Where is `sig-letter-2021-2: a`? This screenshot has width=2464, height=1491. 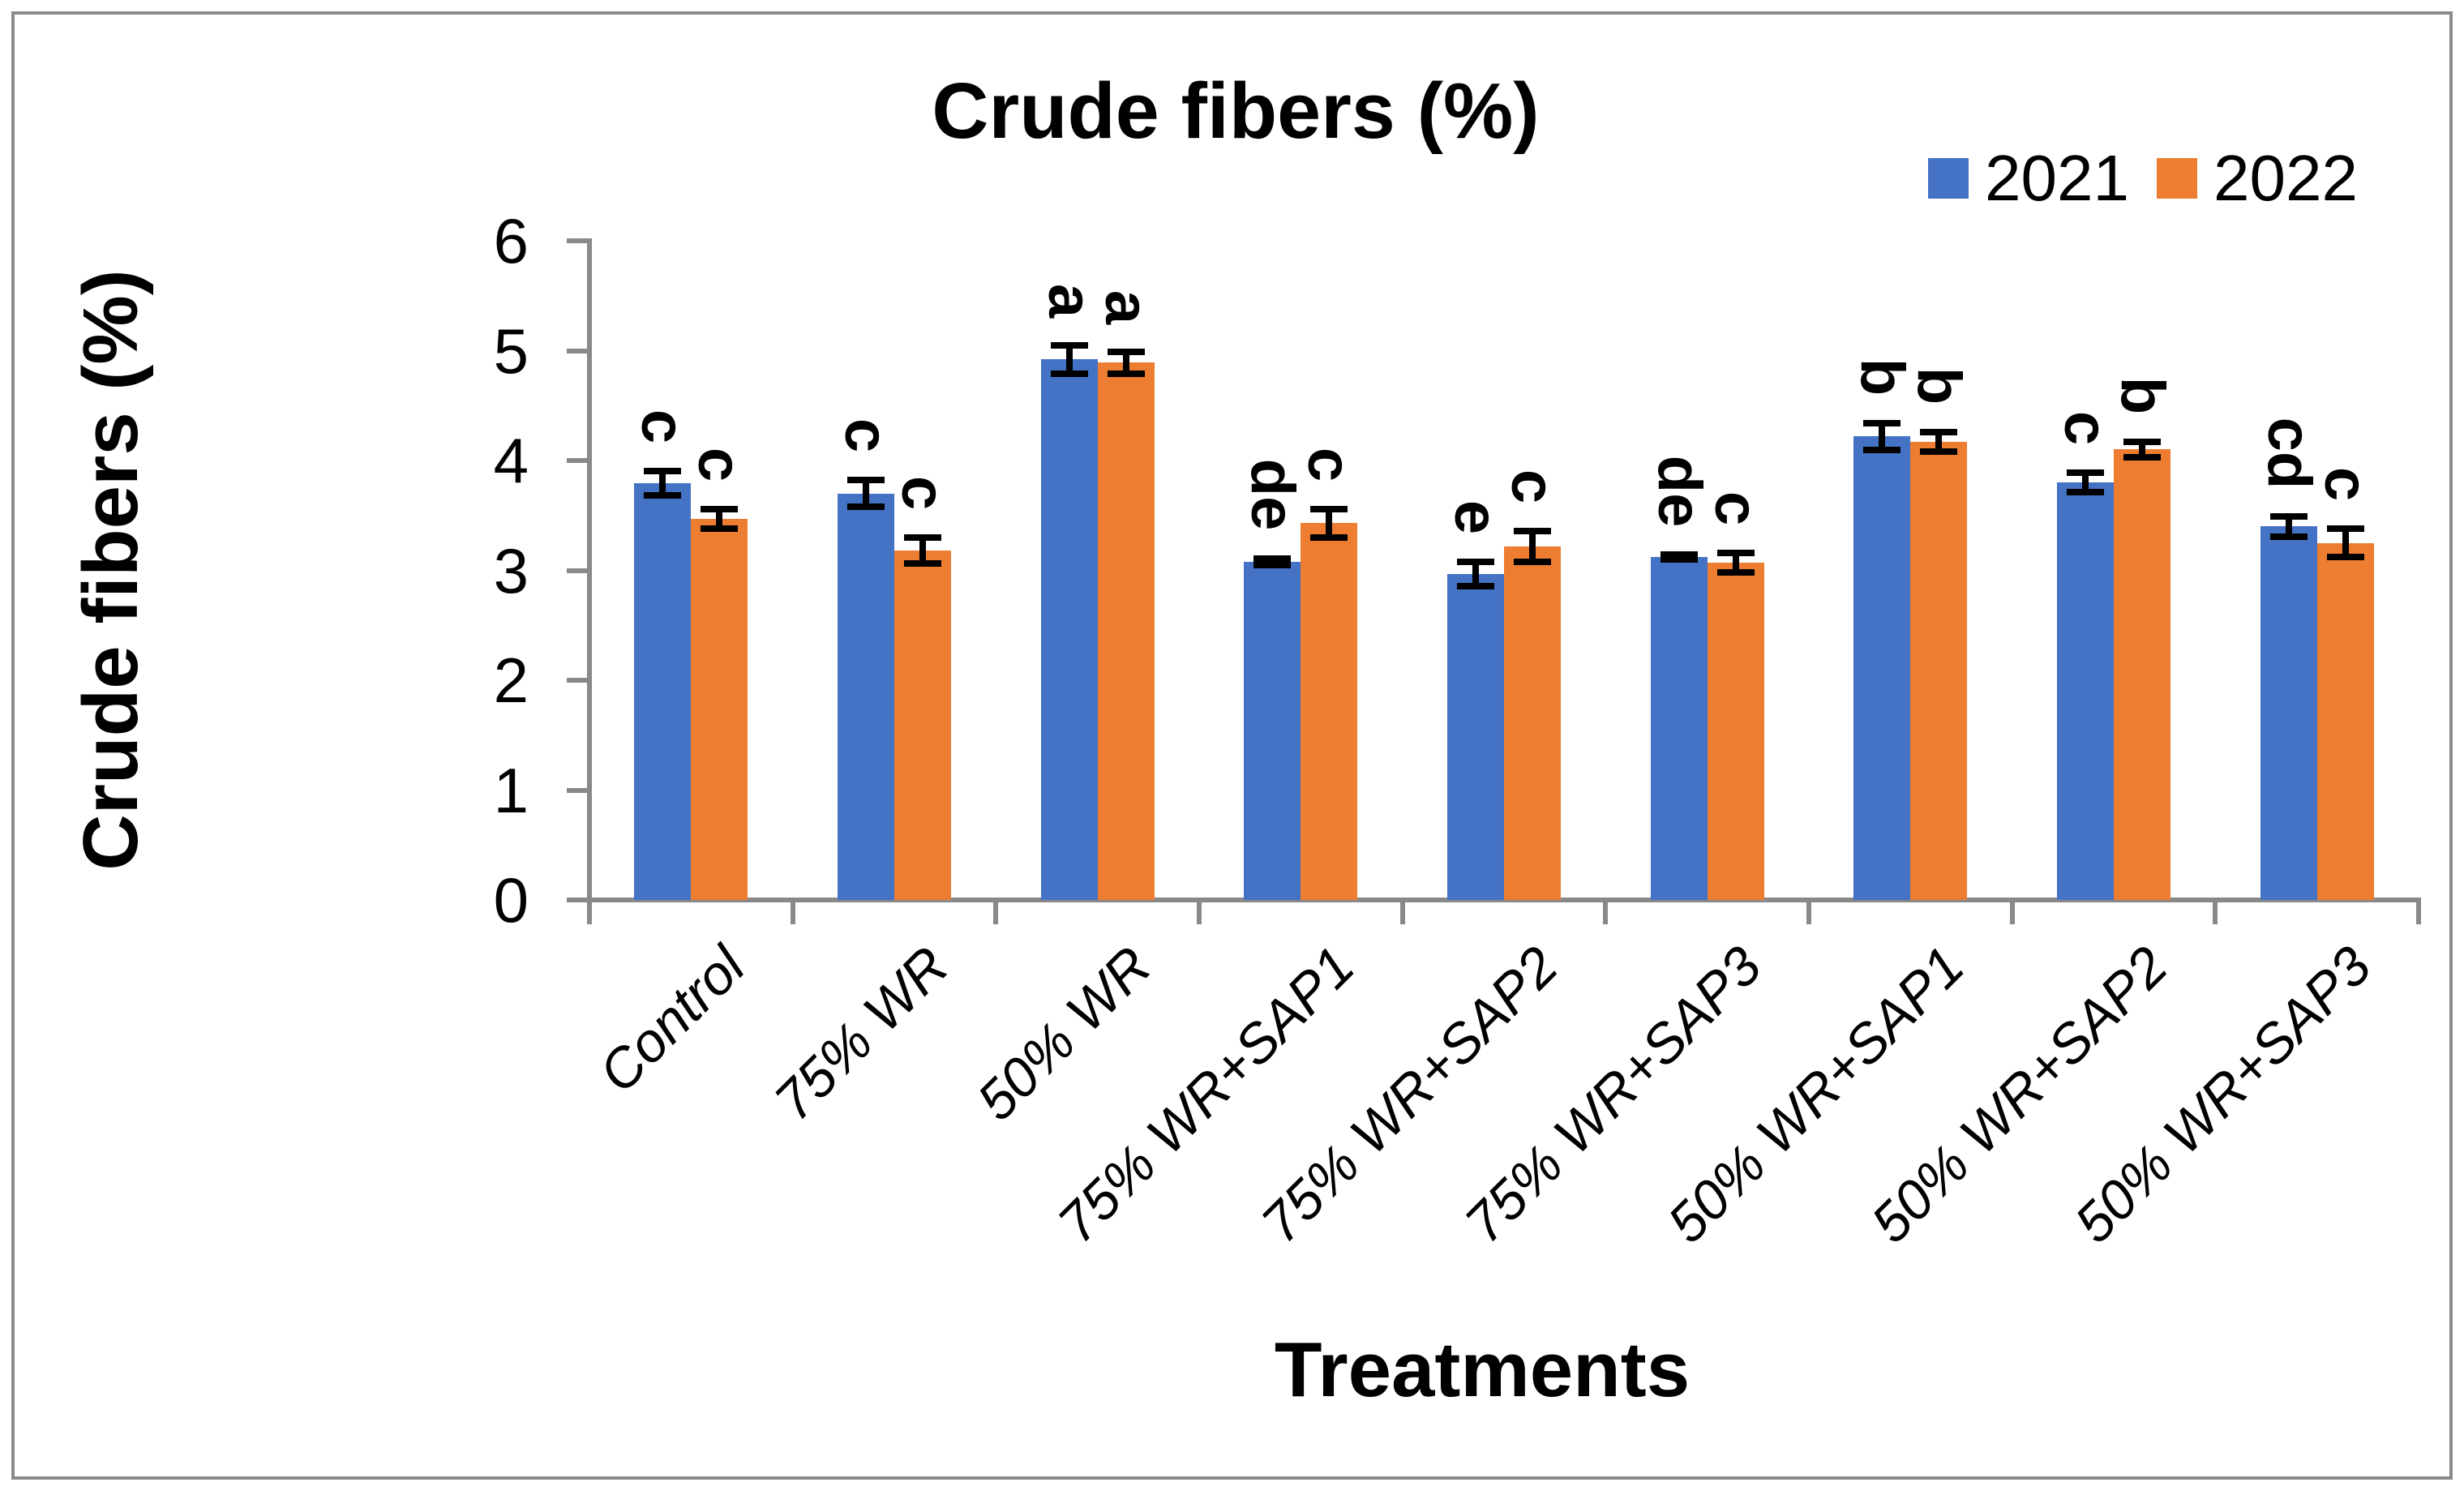
sig-letter-2021-2: a is located at coordinates (1069, 300).